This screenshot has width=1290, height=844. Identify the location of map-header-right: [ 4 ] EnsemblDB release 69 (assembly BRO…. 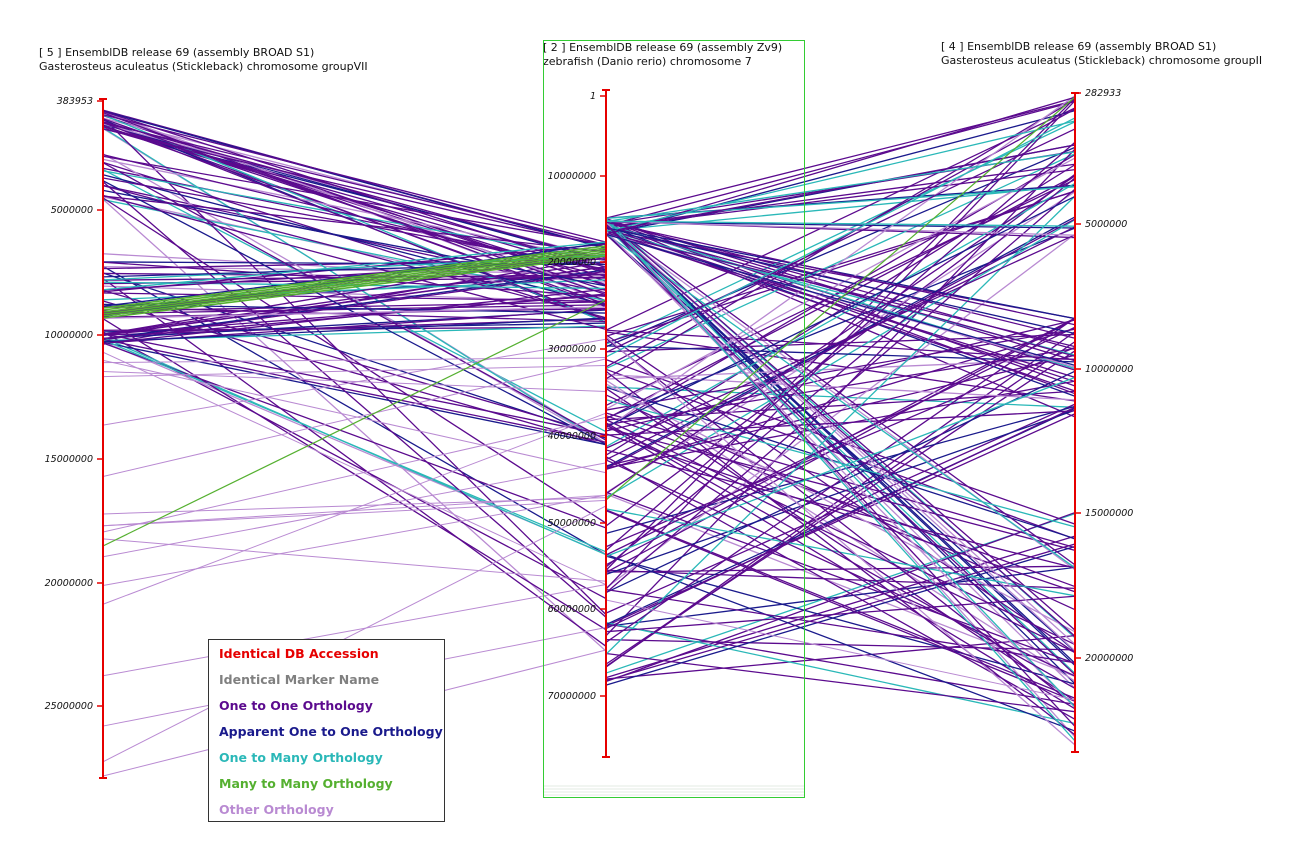
(1101, 54).